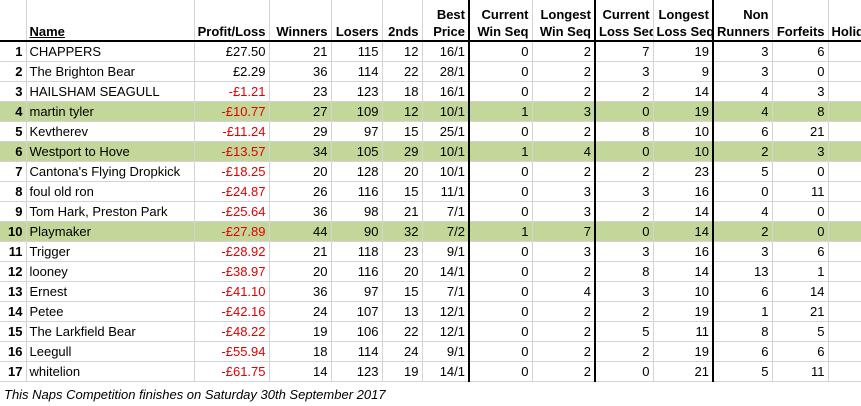 The width and height of the screenshot is (861, 406). I want to click on cell-profit-loss: -£1.21, so click(232, 91).